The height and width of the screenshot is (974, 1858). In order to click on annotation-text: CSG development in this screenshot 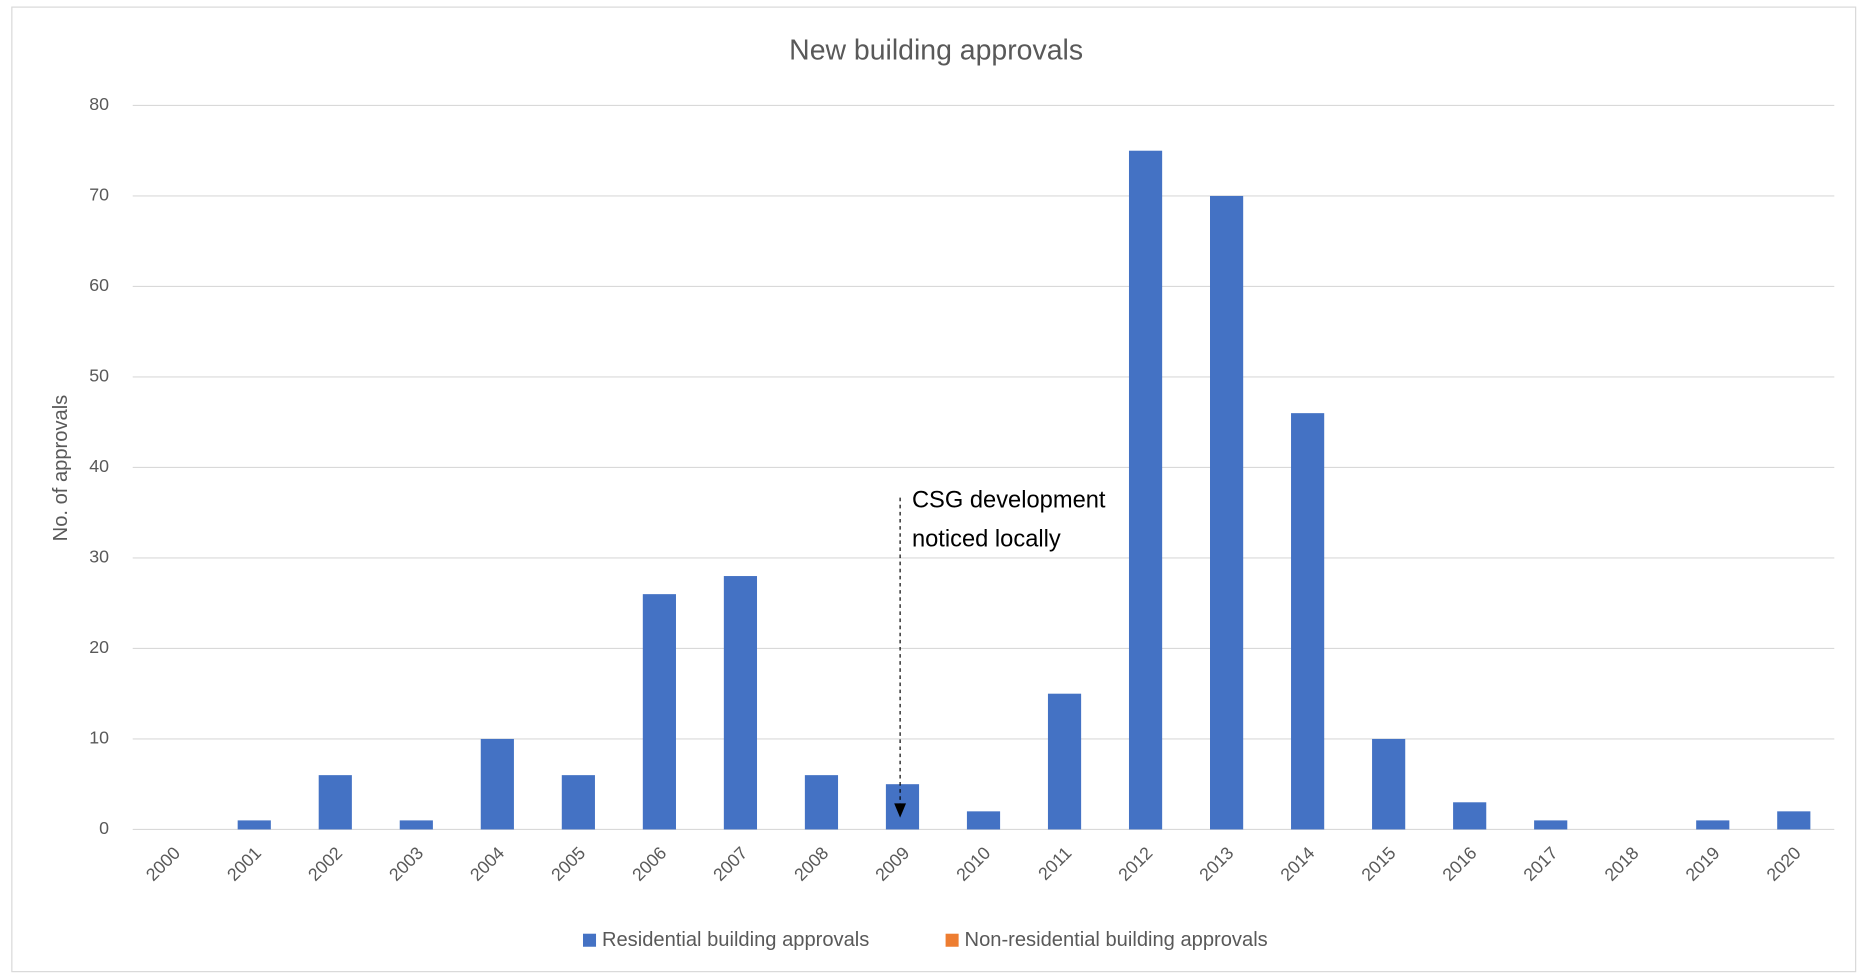, I will do `click(1009, 500)`.